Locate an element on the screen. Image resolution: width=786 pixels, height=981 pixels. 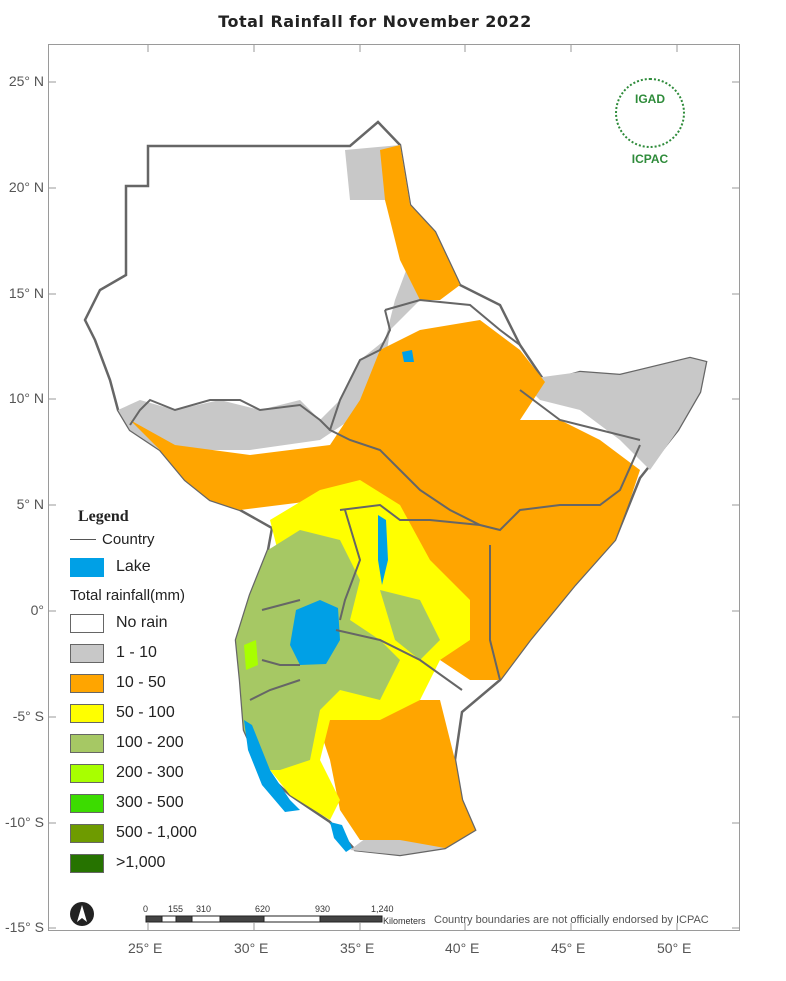
logo-igad-text: IGAD is located at coordinates (650, 99).